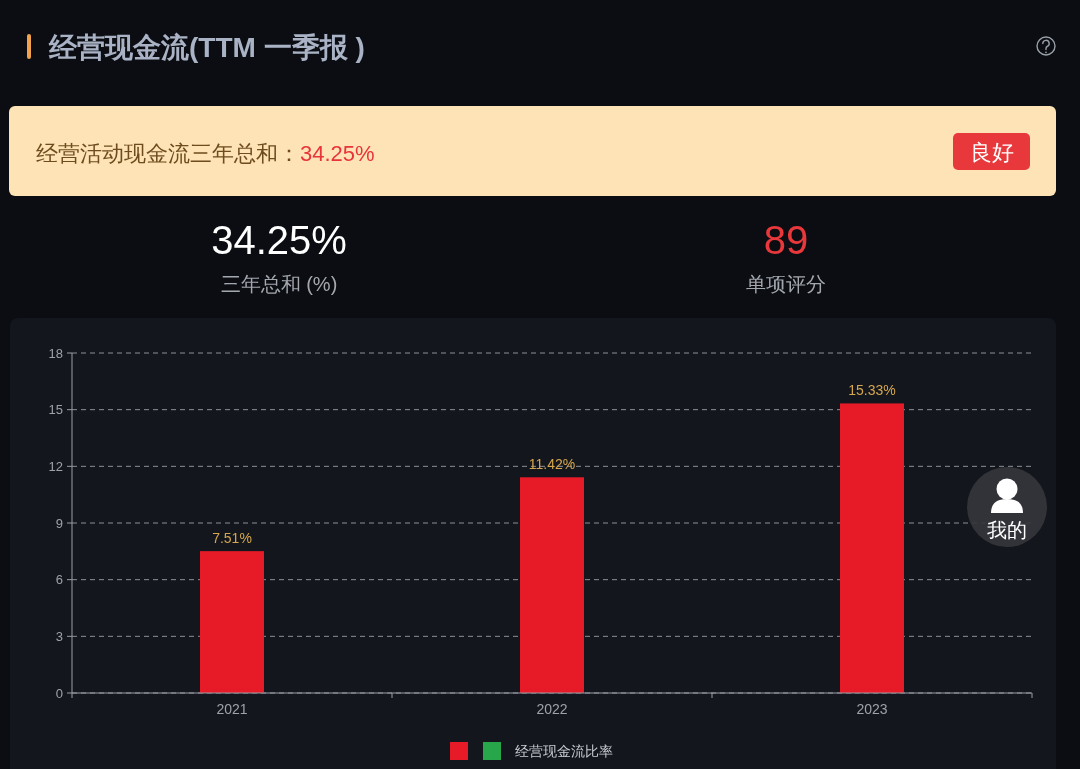 The height and width of the screenshot is (769, 1080). Describe the element at coordinates (786, 284) in the screenshot. I see `text: 单项评分` at that location.